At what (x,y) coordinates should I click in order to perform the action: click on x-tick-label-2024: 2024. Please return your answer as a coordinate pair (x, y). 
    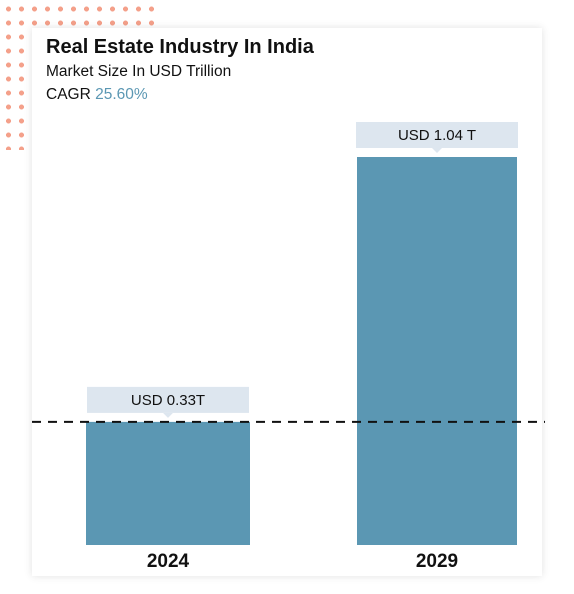
    Looking at the image, I should click on (168, 561).